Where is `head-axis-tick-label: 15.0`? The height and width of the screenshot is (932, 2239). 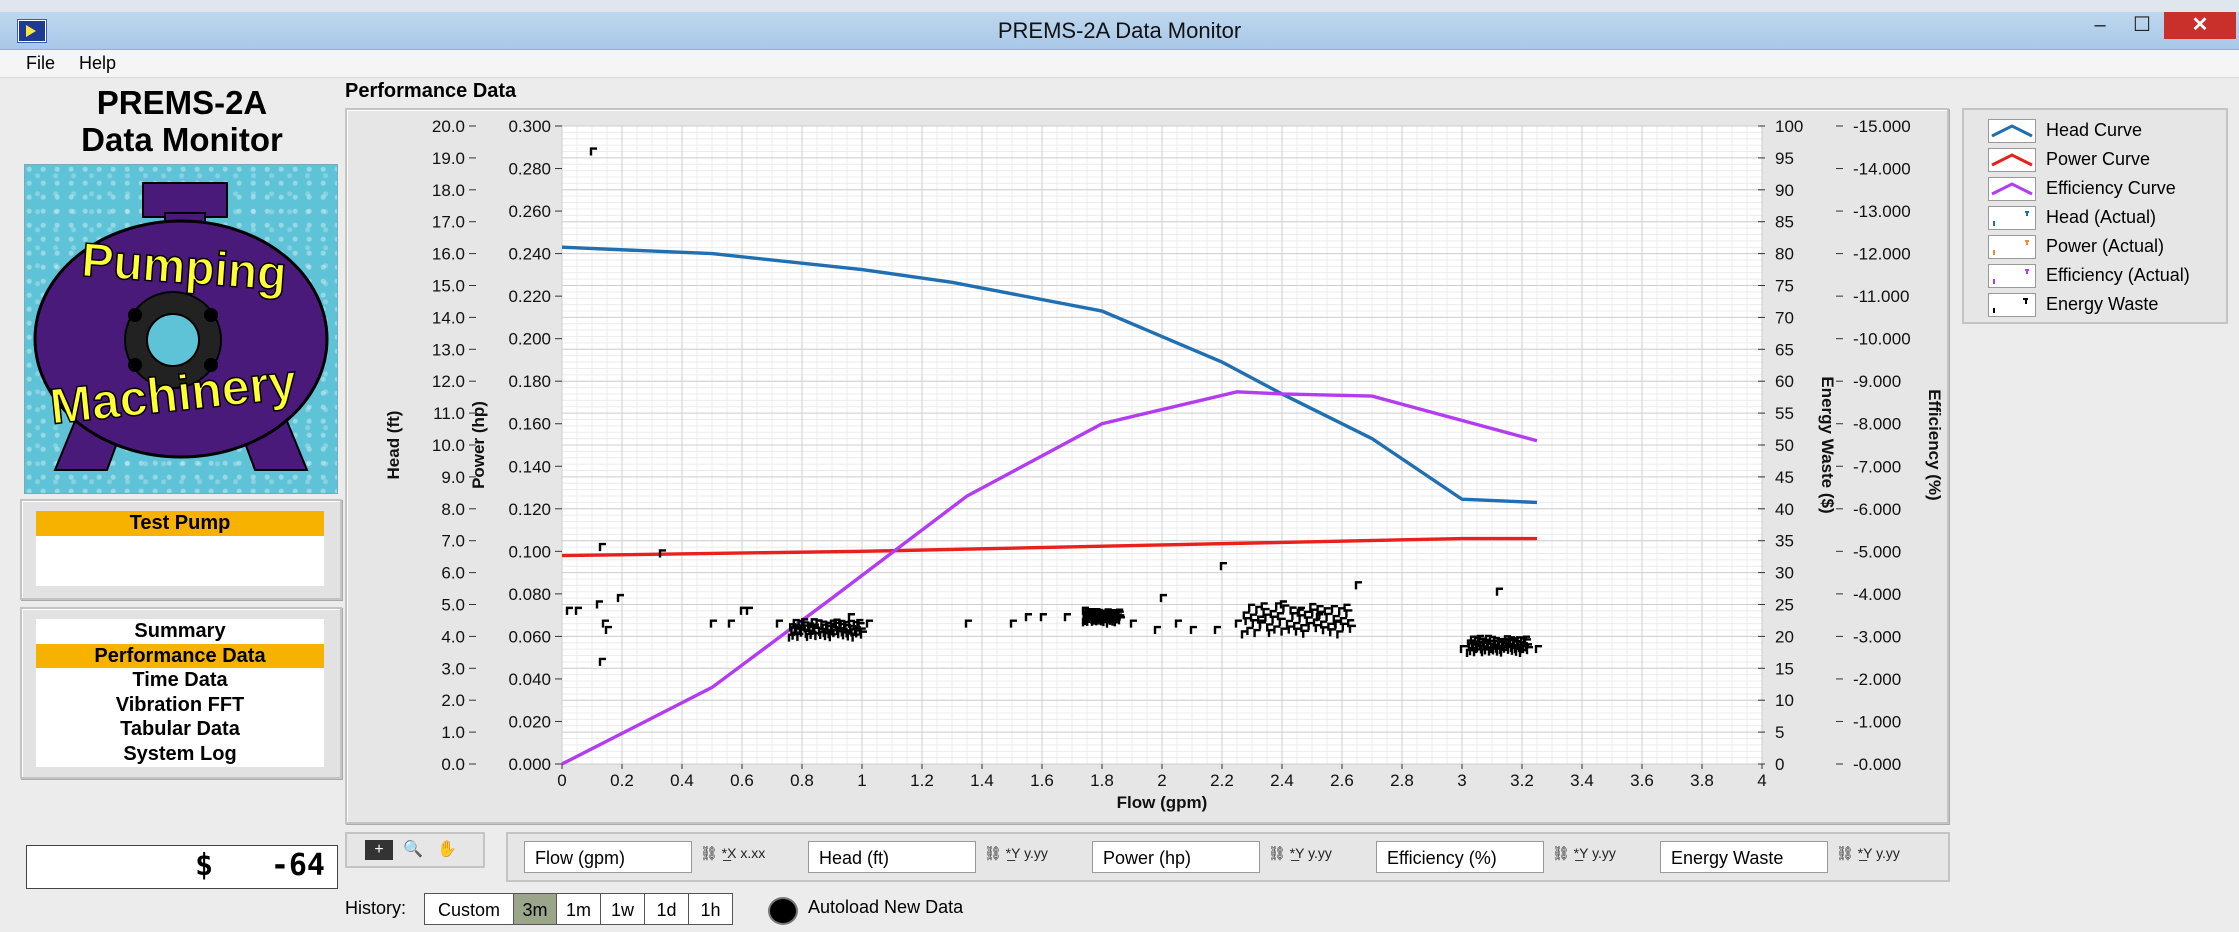 head-axis-tick-label: 15.0 is located at coordinates (448, 286).